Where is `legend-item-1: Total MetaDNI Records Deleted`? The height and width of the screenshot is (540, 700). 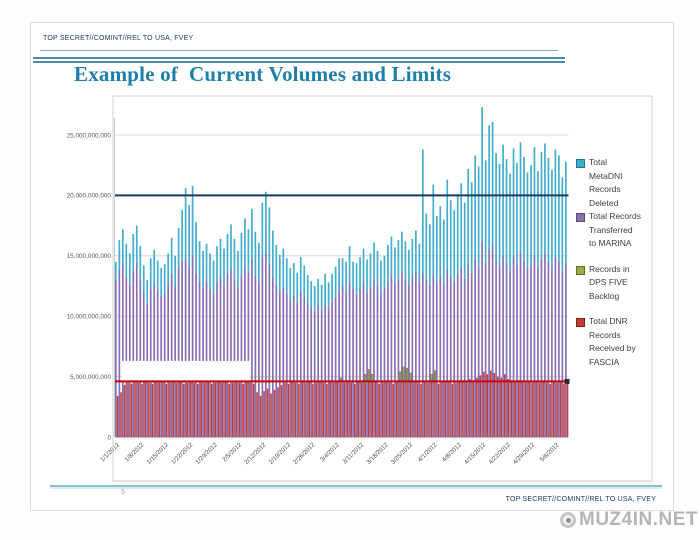 legend-item-1: Total MetaDNI Records Deleted is located at coordinates (613, 183).